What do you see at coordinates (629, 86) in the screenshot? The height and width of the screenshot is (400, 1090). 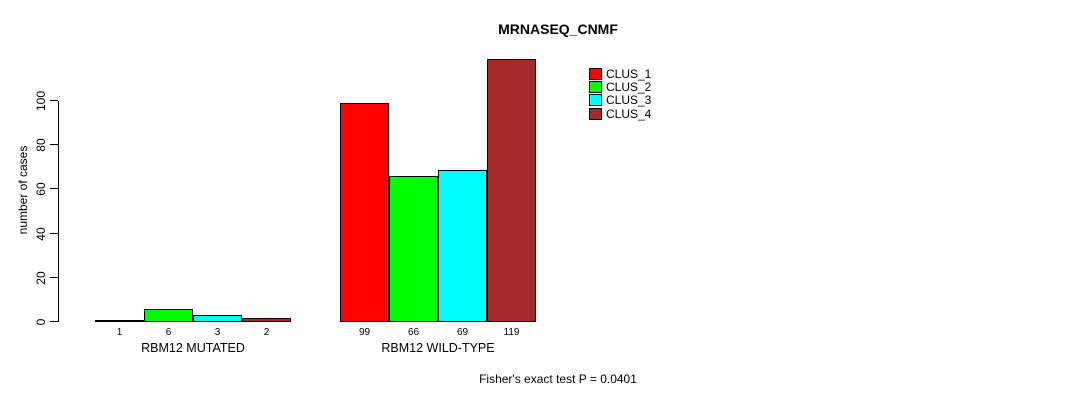 I see `legend-label: CLUS_2` at bounding box center [629, 86].